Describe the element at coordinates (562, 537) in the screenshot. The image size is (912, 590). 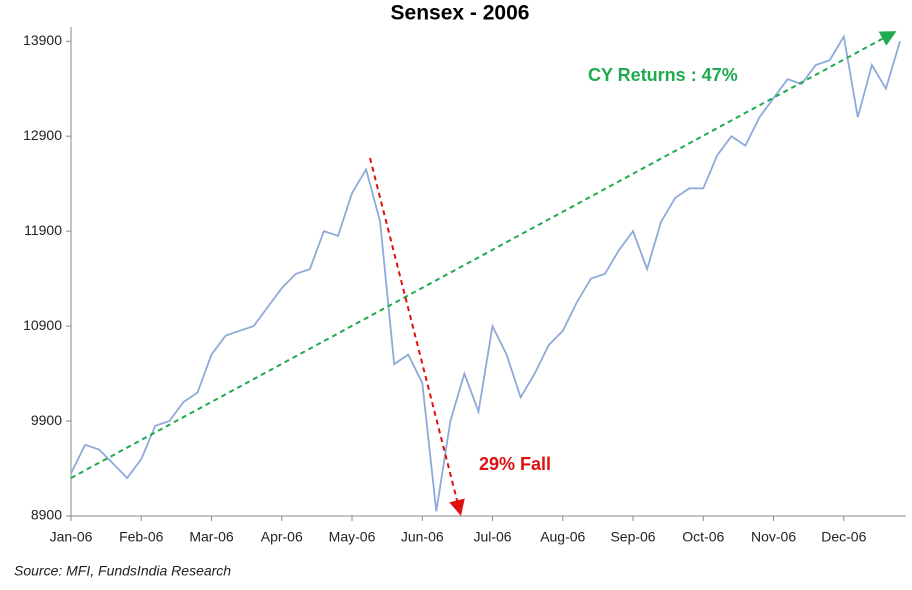
I see `x-tick-label: Aug-06` at that location.